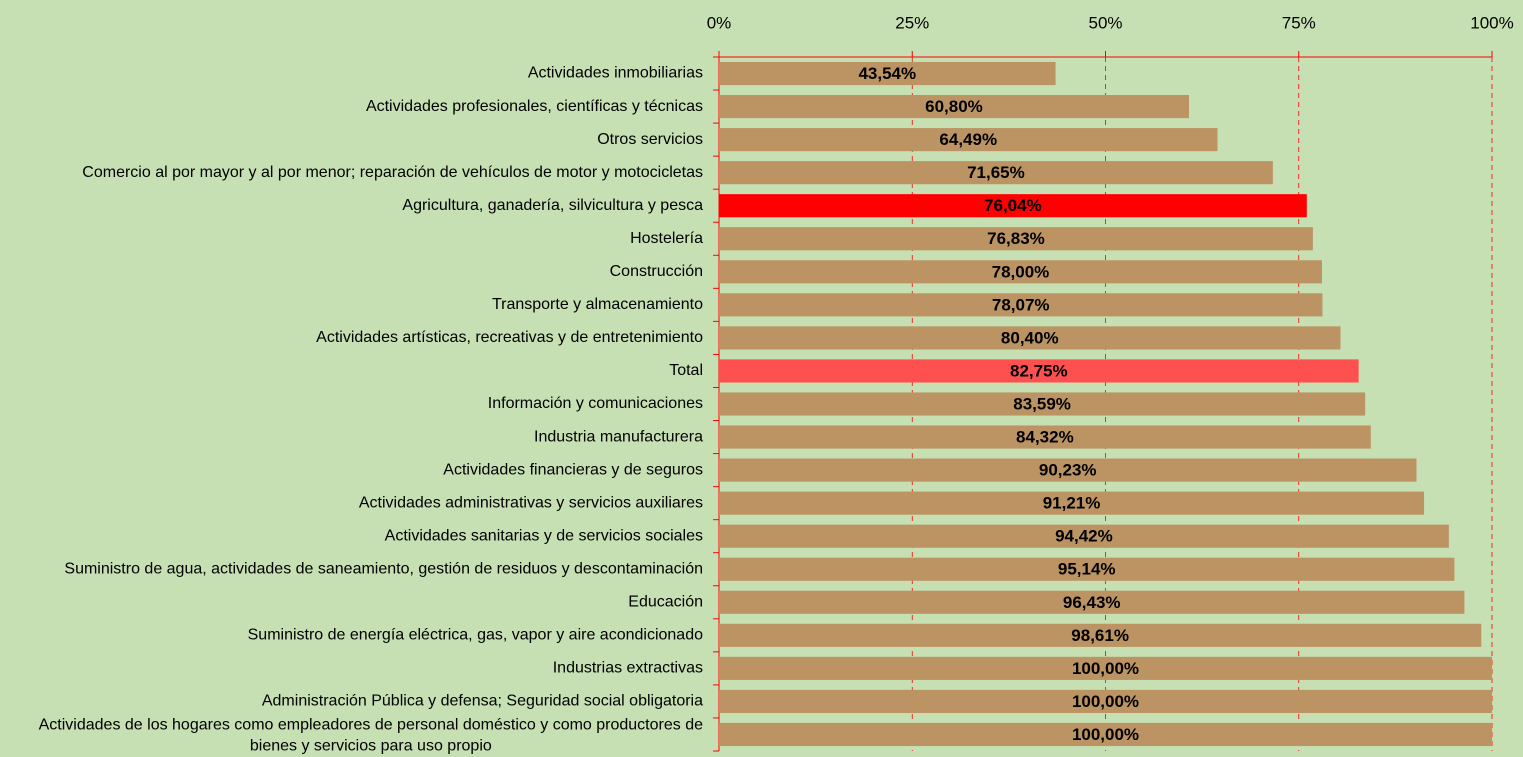 The image size is (1523, 757). What do you see at coordinates (719, 22) in the screenshot?
I see `x-tick-label: 0%` at bounding box center [719, 22].